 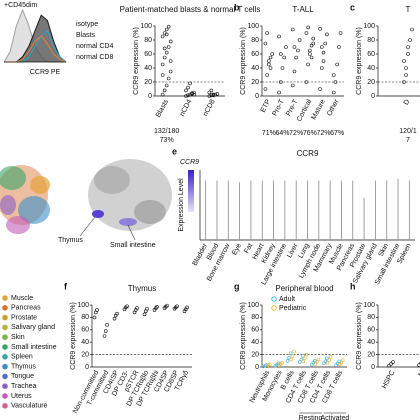 I want to click on x-tick-label: Eye, so click(x=237, y=249).